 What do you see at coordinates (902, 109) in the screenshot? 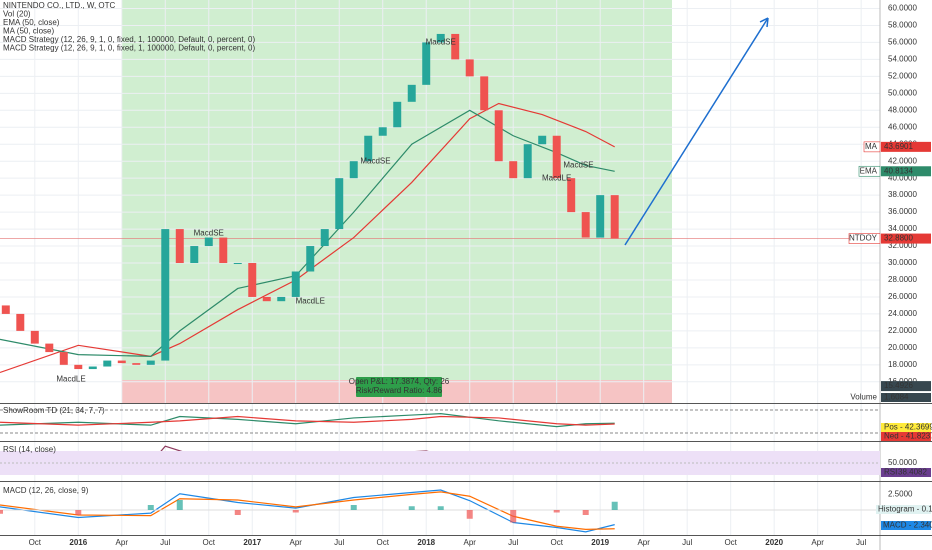
I see `y-tick-label: 48.0000` at bounding box center [902, 109].